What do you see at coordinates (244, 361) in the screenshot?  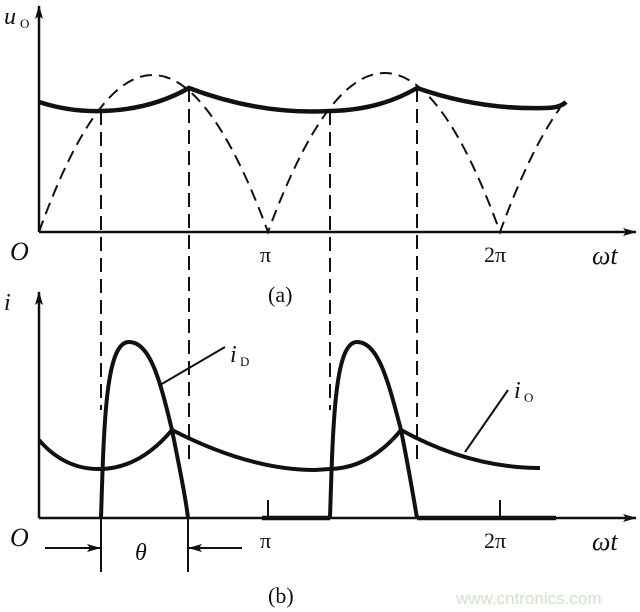 I see `label-iD-sub: D` at bounding box center [244, 361].